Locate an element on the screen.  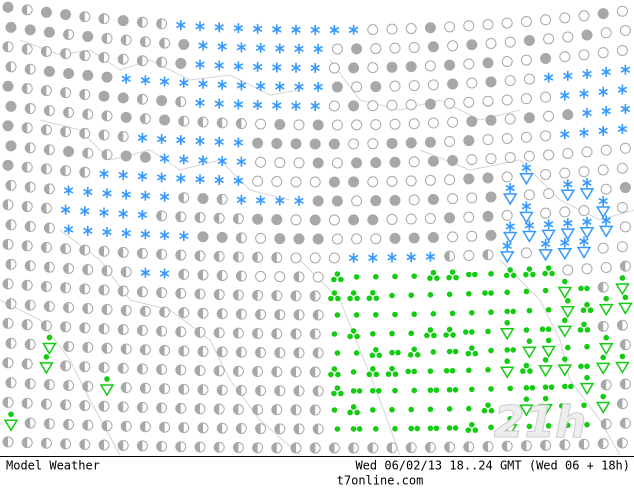
shower-dot is located at coordinates (565, 320).